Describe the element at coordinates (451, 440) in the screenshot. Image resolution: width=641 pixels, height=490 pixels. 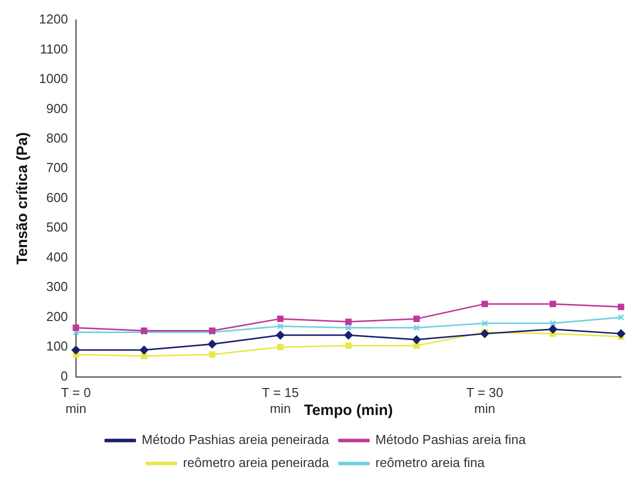
I see `legend-label: Método Pashias areia fina` at that location.